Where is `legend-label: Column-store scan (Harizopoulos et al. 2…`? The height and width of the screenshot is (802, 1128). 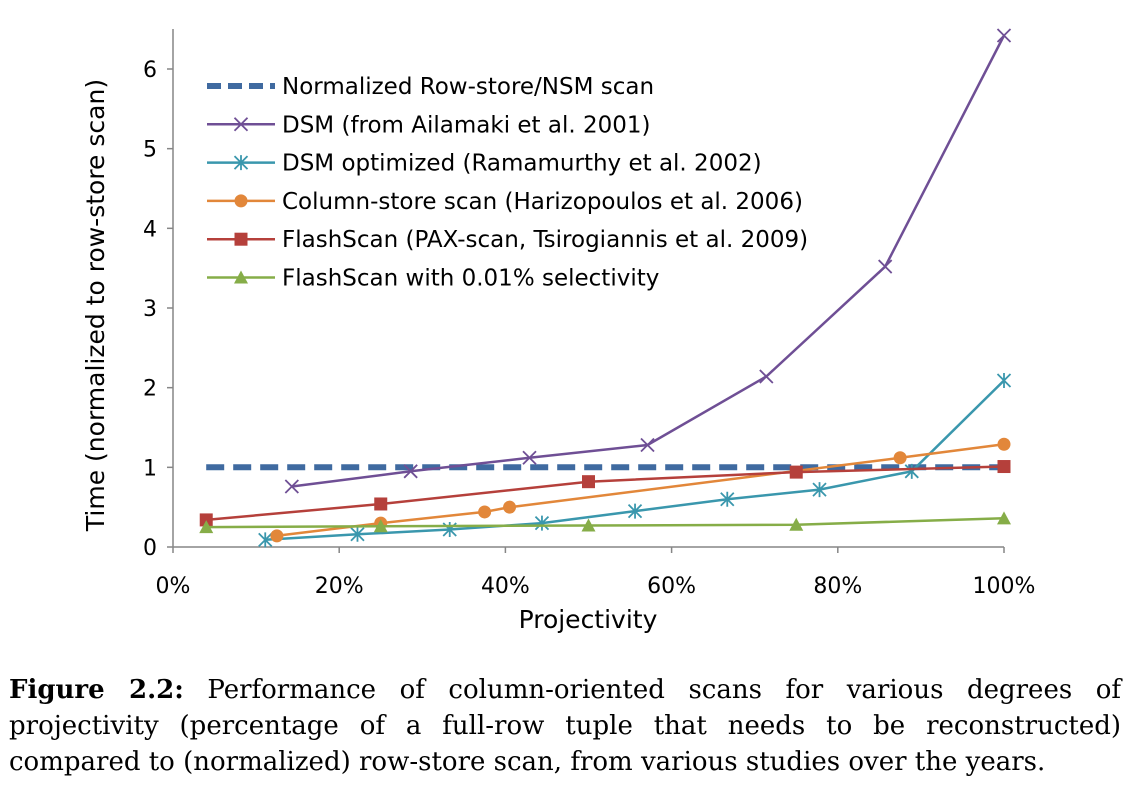
legend-label: Column-store scan (Harizopoulos et al. 2… is located at coordinates (542, 202).